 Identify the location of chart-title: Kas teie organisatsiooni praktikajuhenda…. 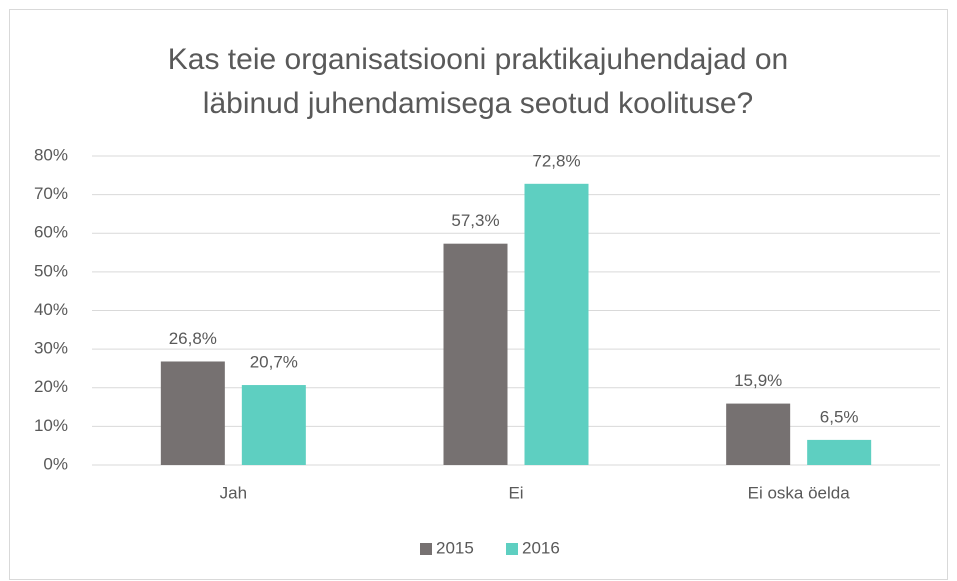
(478, 81).